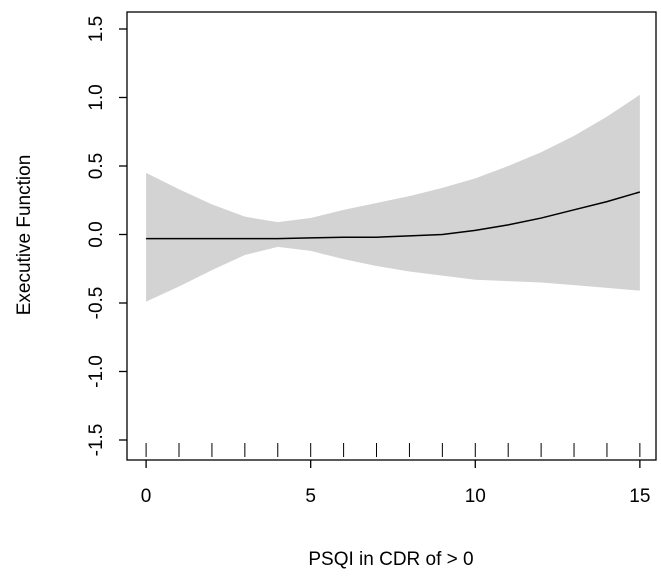 The image size is (661, 582). What do you see at coordinates (96, 303) in the screenshot?
I see `y-tick-label: -0.5` at bounding box center [96, 303].